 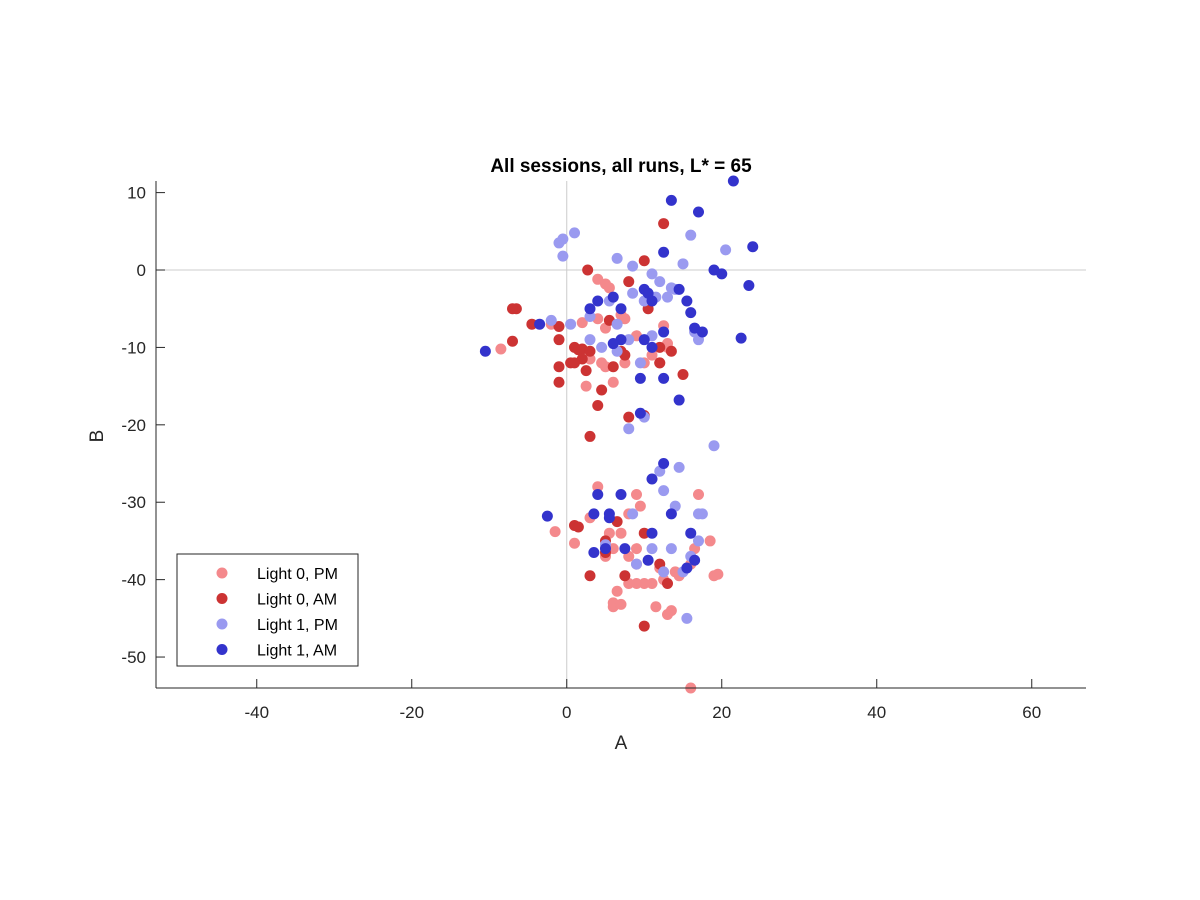 I want to click on legend-marker, so click(x=222, y=573).